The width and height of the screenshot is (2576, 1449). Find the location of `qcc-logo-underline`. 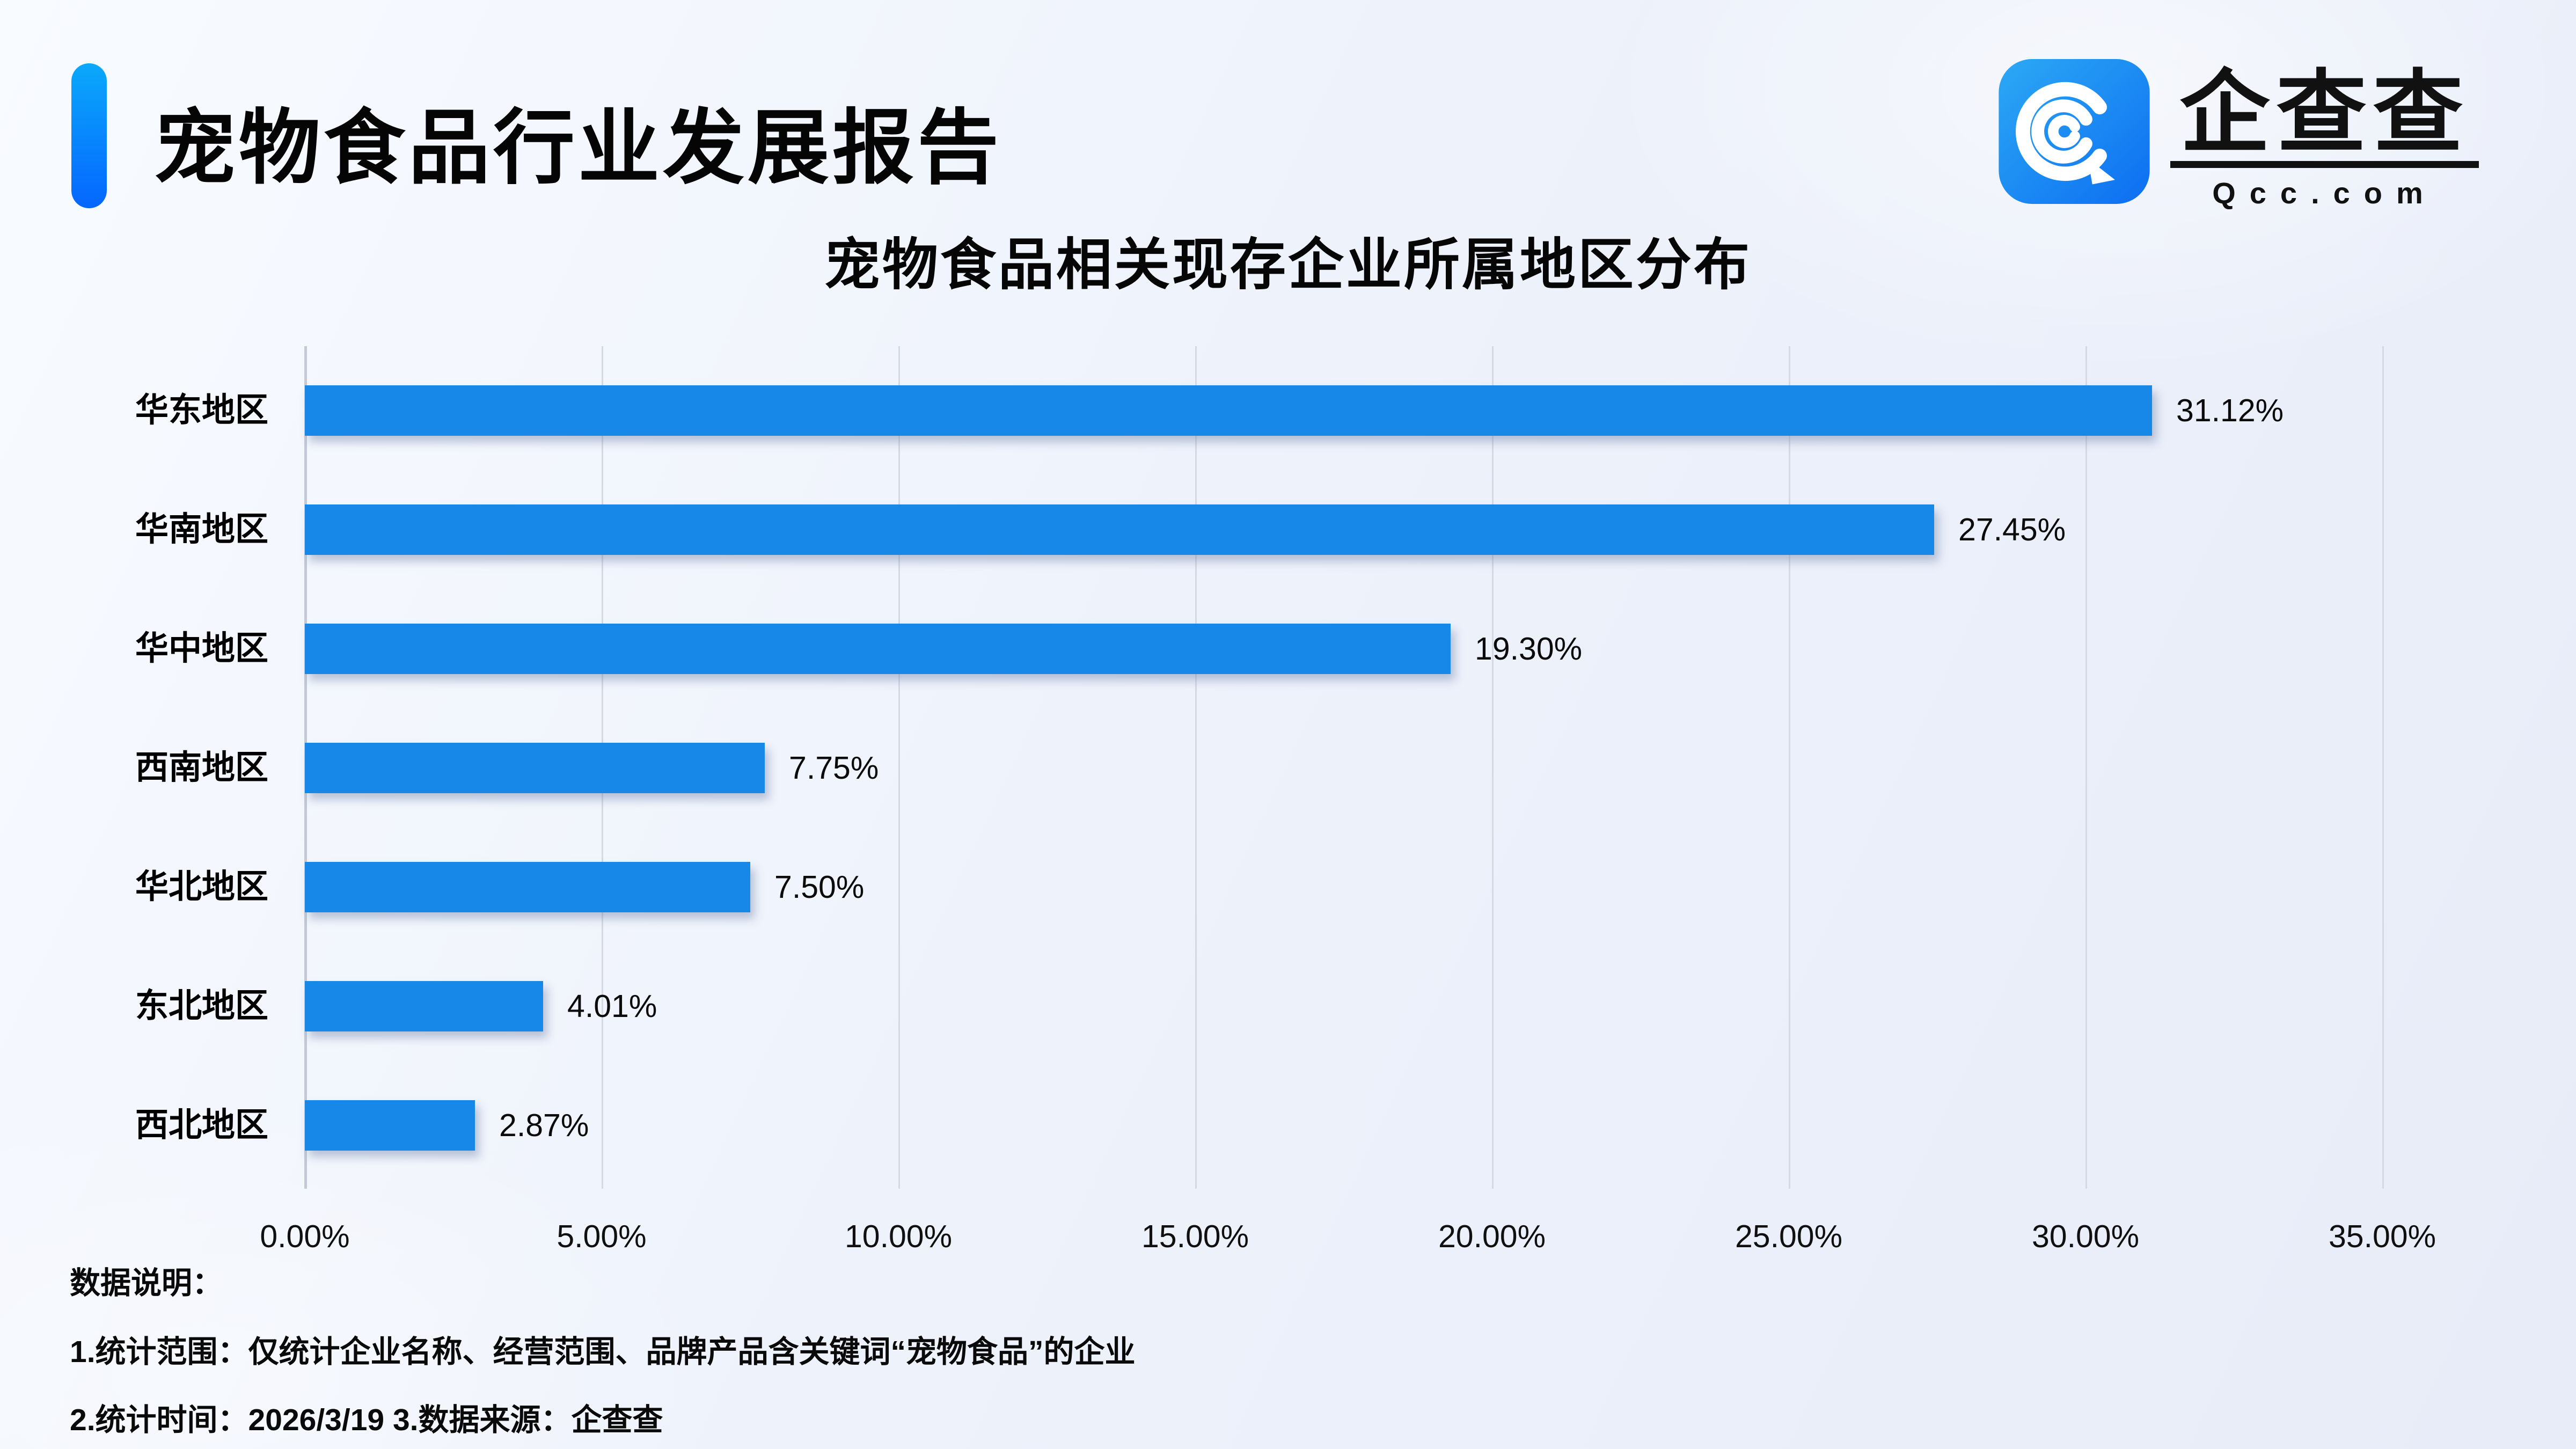

qcc-logo-underline is located at coordinates (2324, 164).